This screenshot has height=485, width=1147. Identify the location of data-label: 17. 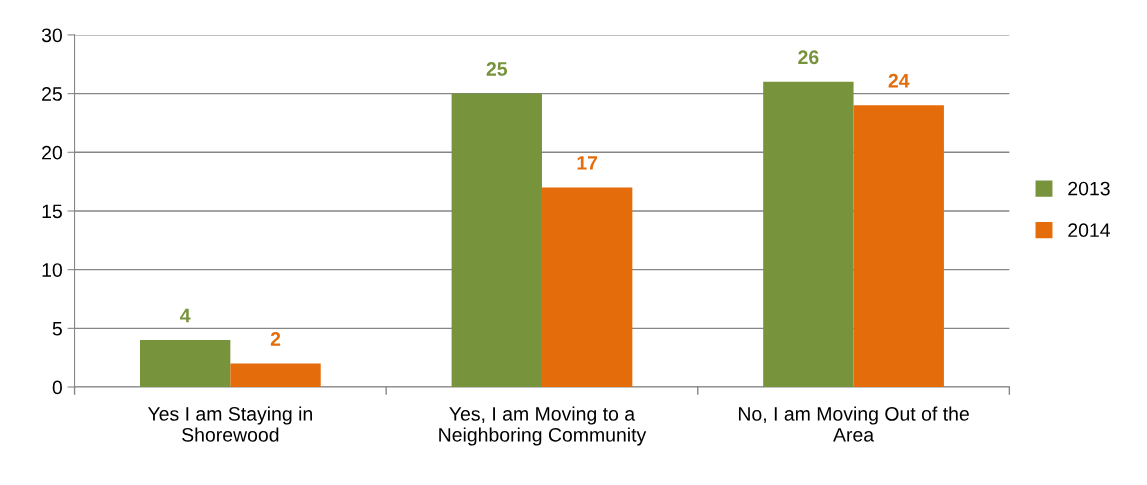
(587, 163).